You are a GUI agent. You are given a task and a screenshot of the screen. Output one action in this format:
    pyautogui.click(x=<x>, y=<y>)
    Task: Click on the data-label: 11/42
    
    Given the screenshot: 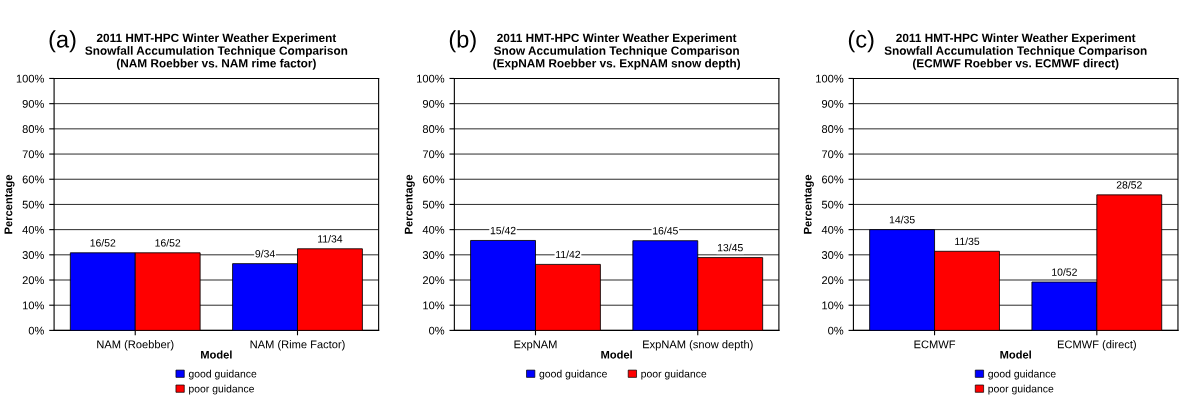 What is the action you would take?
    pyautogui.click(x=568, y=254)
    